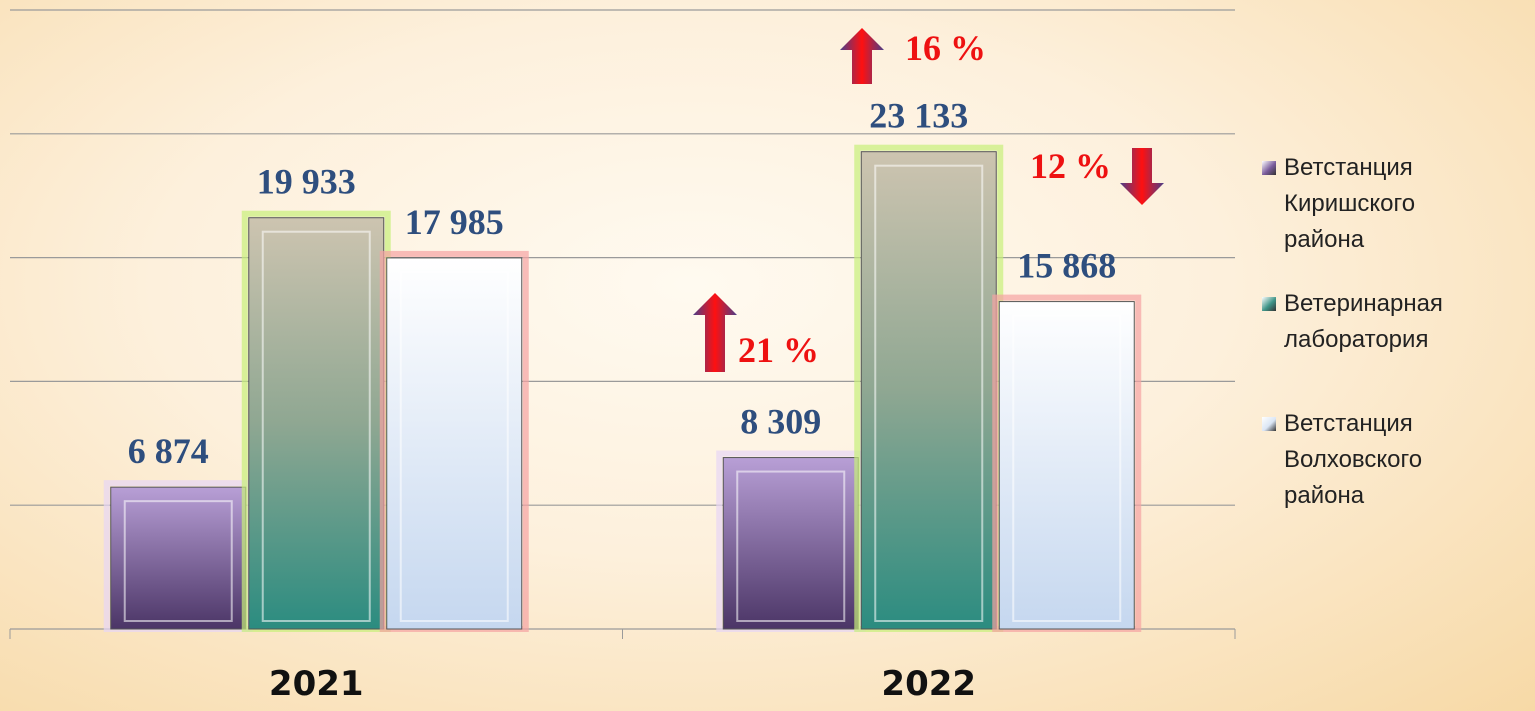  What do you see at coordinates (1070, 166) in the screenshot?
I see `annotation: 12 %` at bounding box center [1070, 166].